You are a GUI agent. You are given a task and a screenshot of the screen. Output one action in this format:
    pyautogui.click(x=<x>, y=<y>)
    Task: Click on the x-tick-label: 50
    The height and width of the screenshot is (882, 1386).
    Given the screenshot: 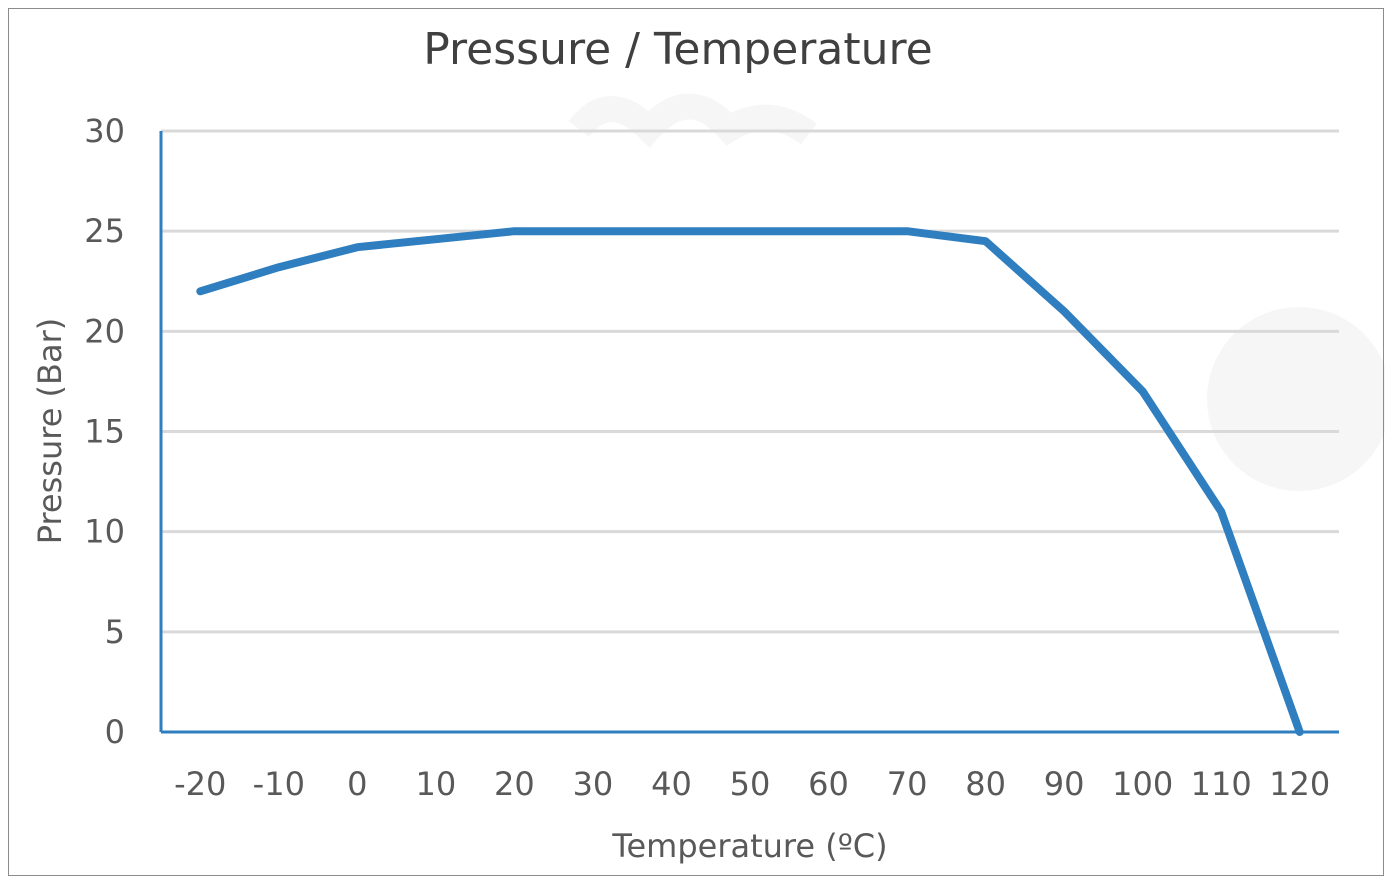 What is the action you would take?
    pyautogui.click(x=750, y=784)
    